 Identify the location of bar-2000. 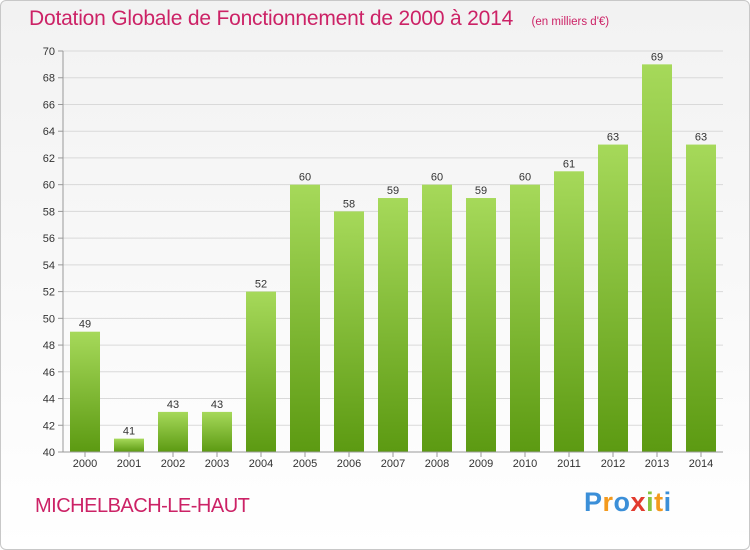
(85, 391).